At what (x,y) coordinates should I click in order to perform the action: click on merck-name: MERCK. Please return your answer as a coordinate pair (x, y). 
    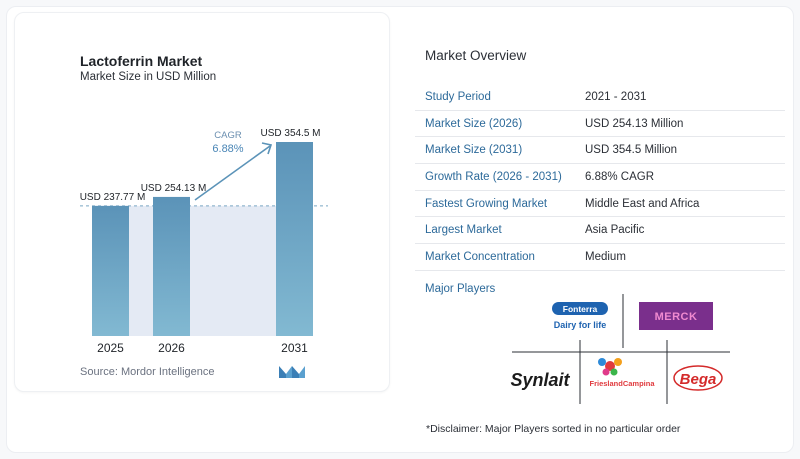
    Looking at the image, I should click on (676, 317).